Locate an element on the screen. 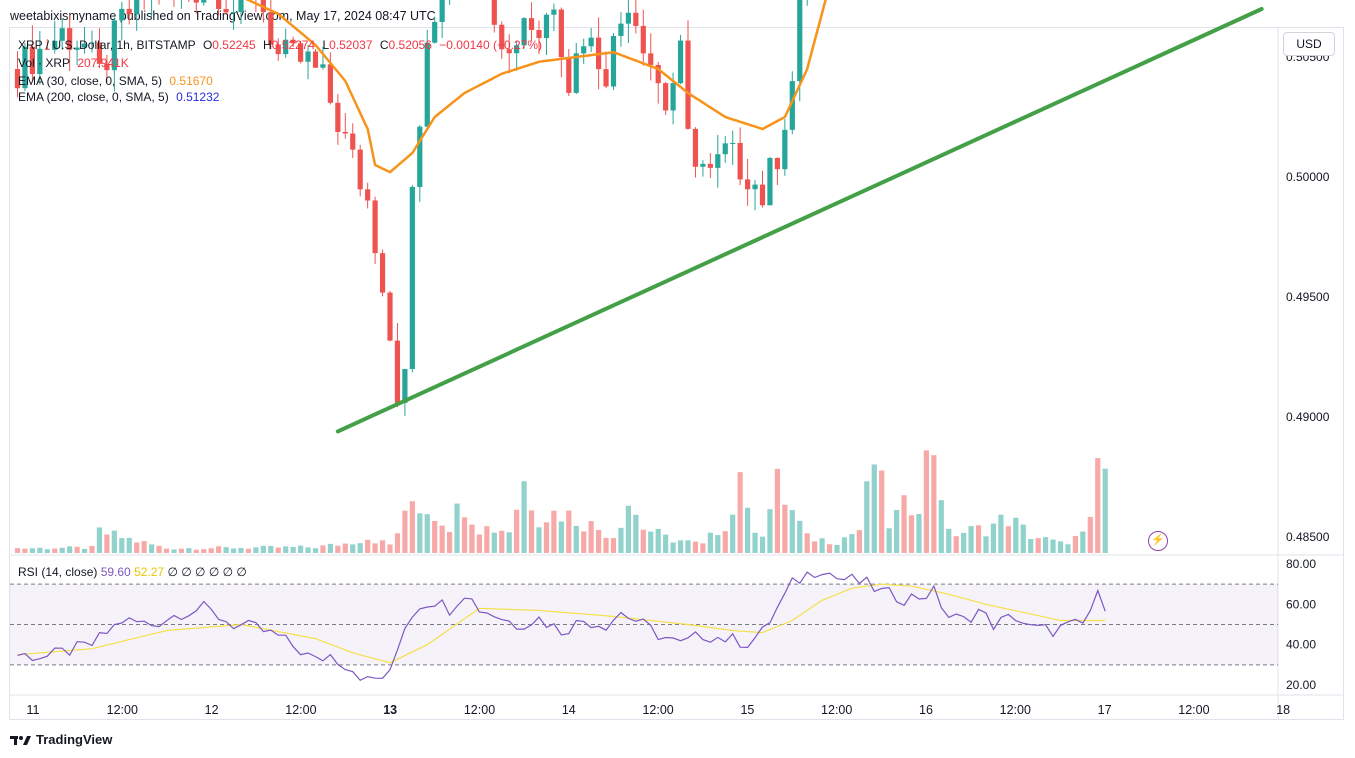 Image resolution: width=1355 pixels, height=758 pixels. change-value: −0.00140 (−0.27%) is located at coordinates (491, 45).